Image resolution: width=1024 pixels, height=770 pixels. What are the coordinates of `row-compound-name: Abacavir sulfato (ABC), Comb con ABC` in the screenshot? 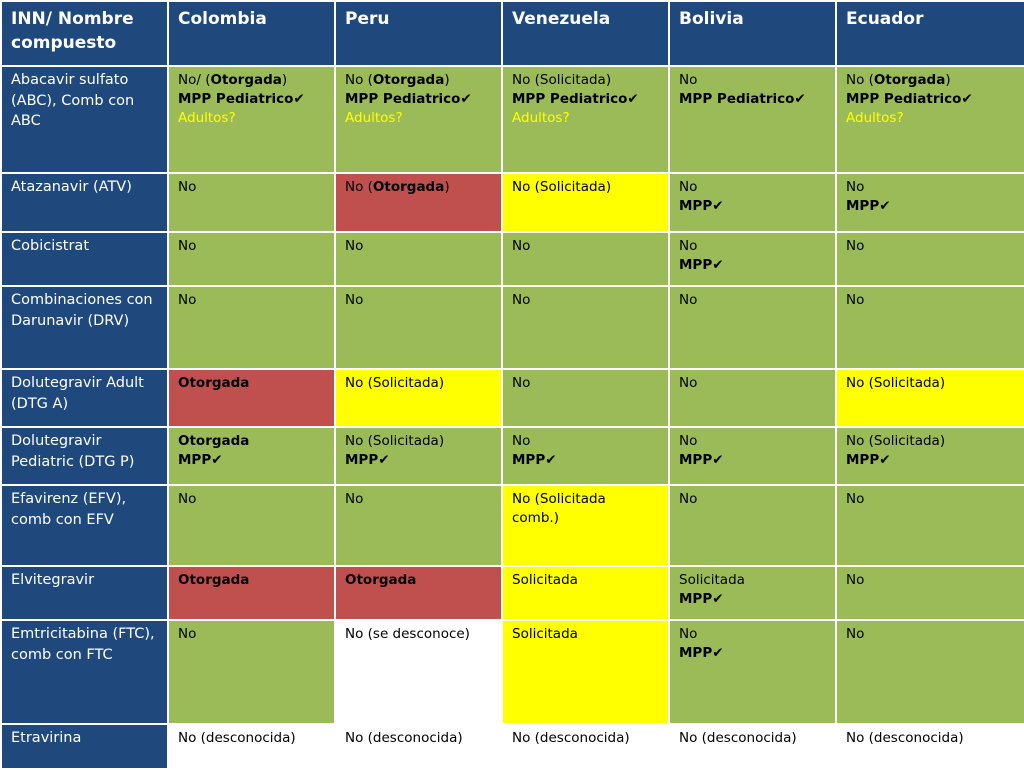 It's located at (84, 119).